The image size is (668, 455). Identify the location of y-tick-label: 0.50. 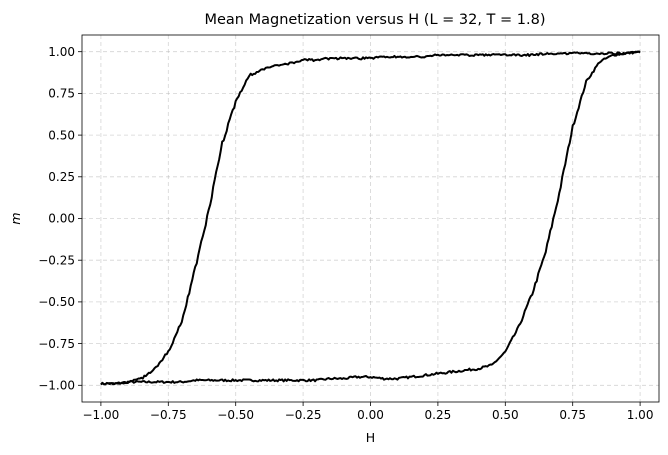
(61, 135).